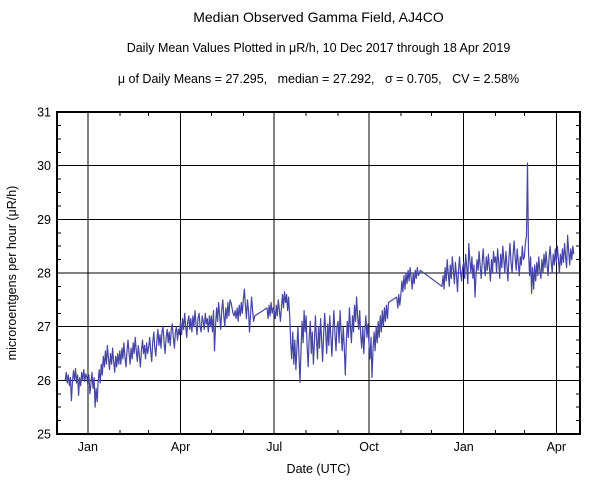 The image size is (600, 496). Describe the element at coordinates (44, 435) in the screenshot. I see `svg-text: 25` at that location.